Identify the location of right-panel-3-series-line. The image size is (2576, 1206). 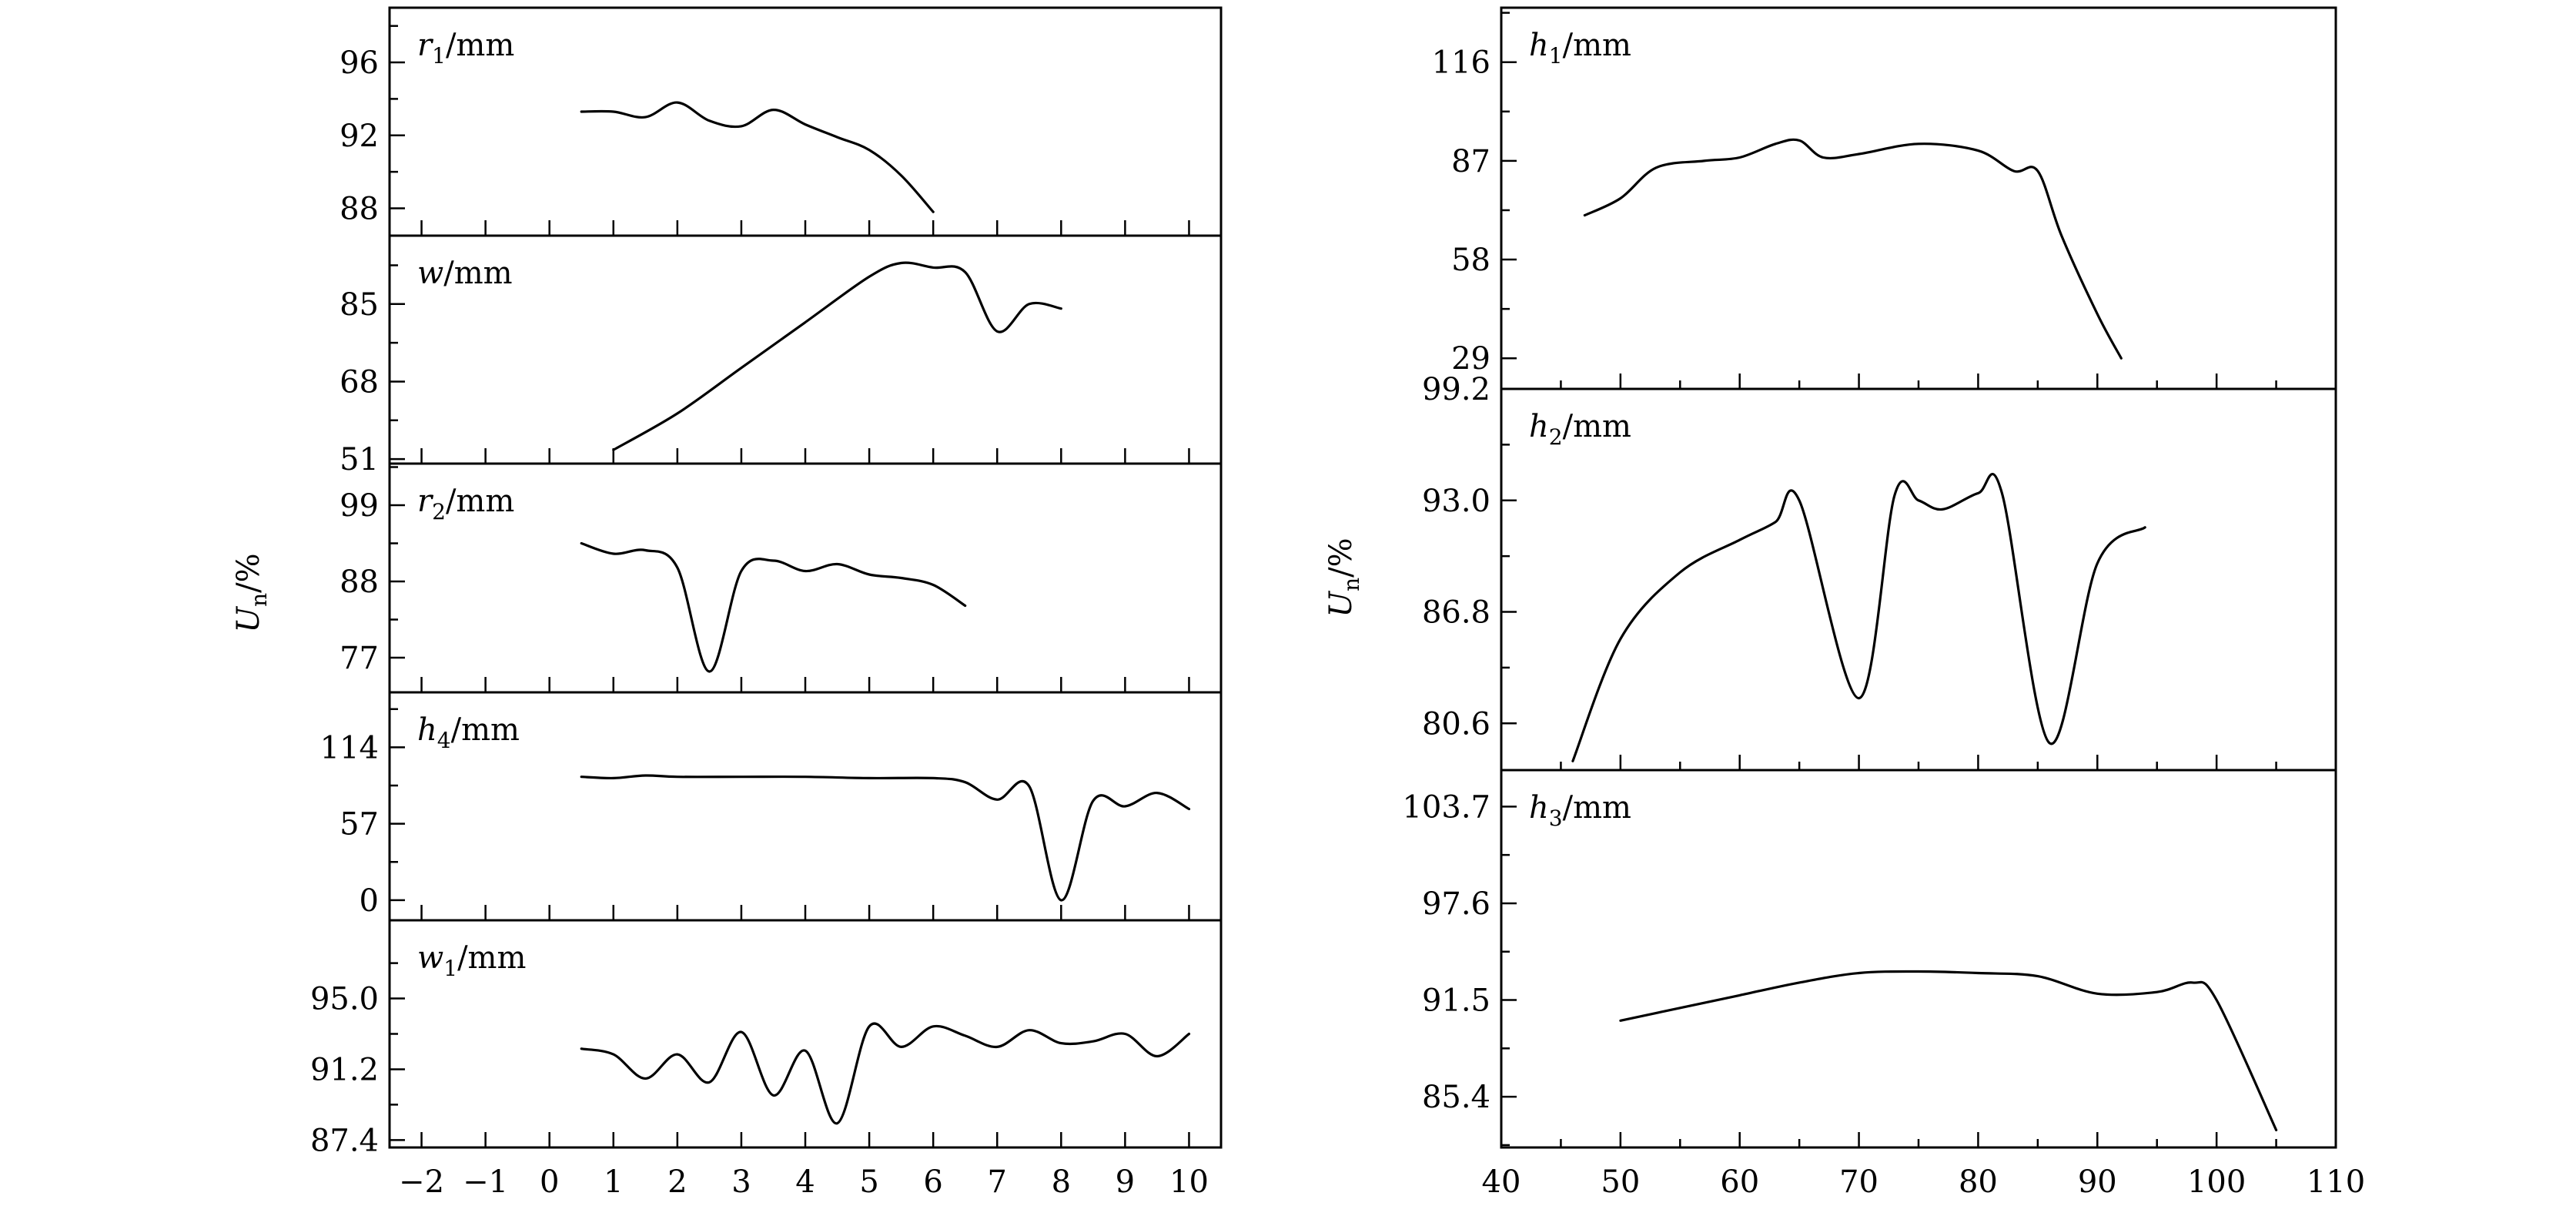
(1949, 1050).